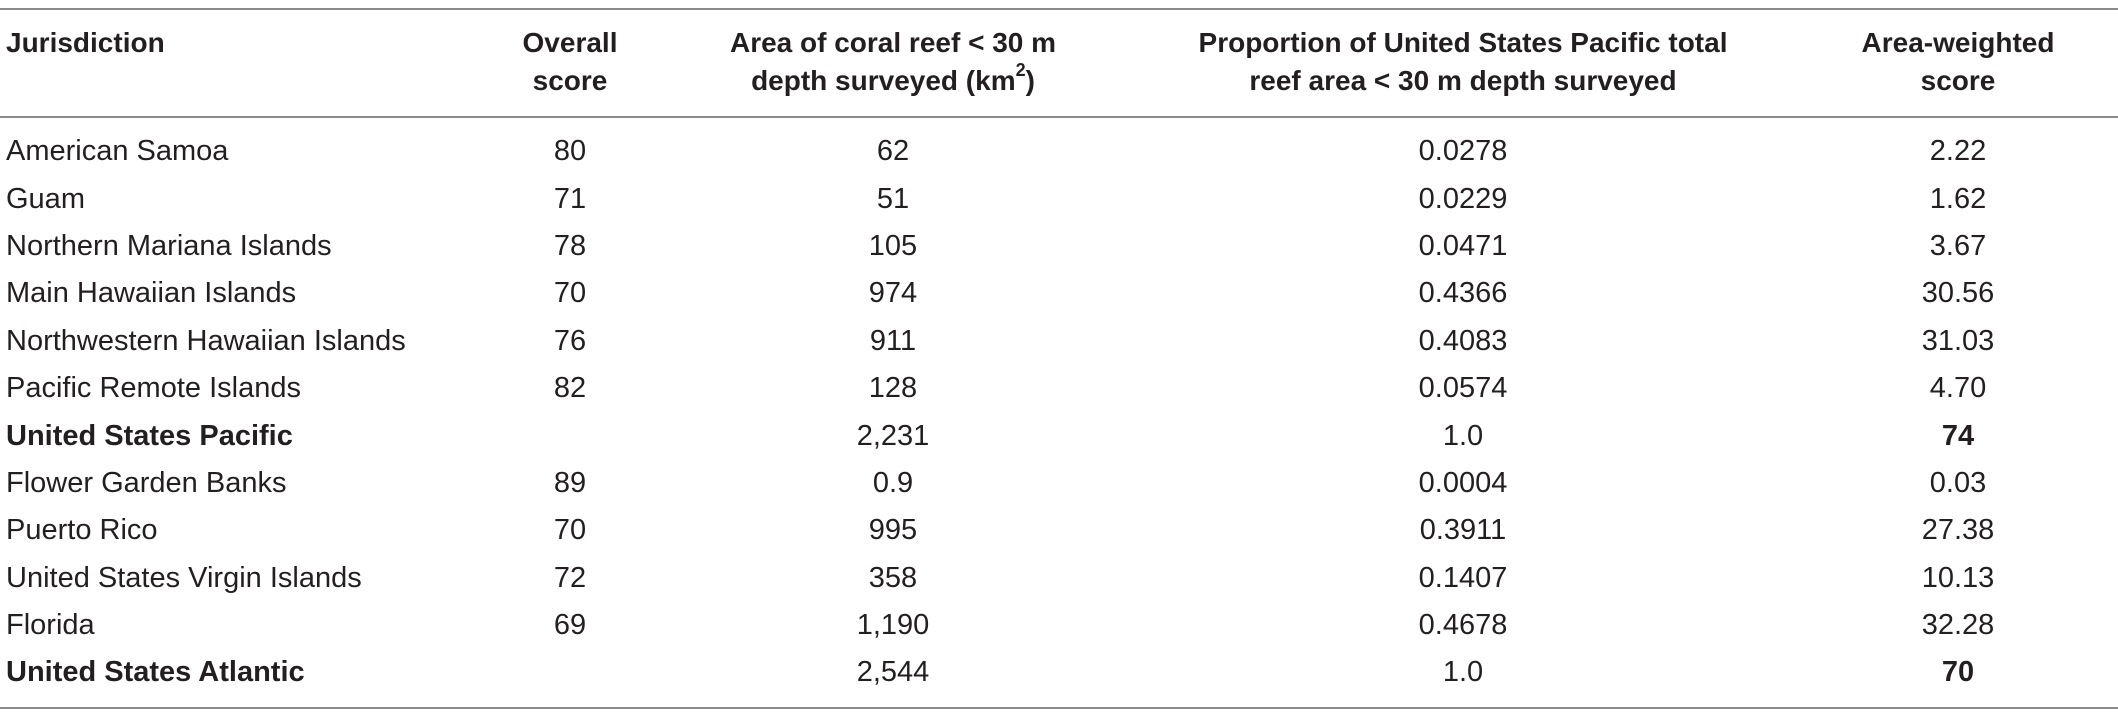 Image resolution: width=2118 pixels, height=714 pixels. I want to click on header-area-weighted-score-line2: score, so click(1958, 80).